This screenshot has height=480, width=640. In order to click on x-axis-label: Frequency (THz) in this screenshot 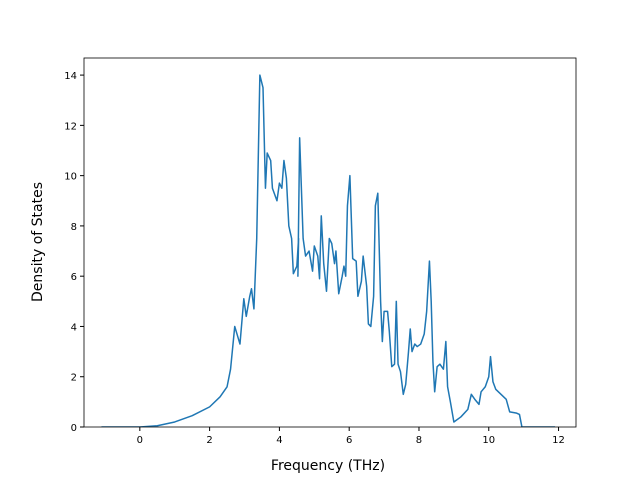, I will do `click(328, 466)`.